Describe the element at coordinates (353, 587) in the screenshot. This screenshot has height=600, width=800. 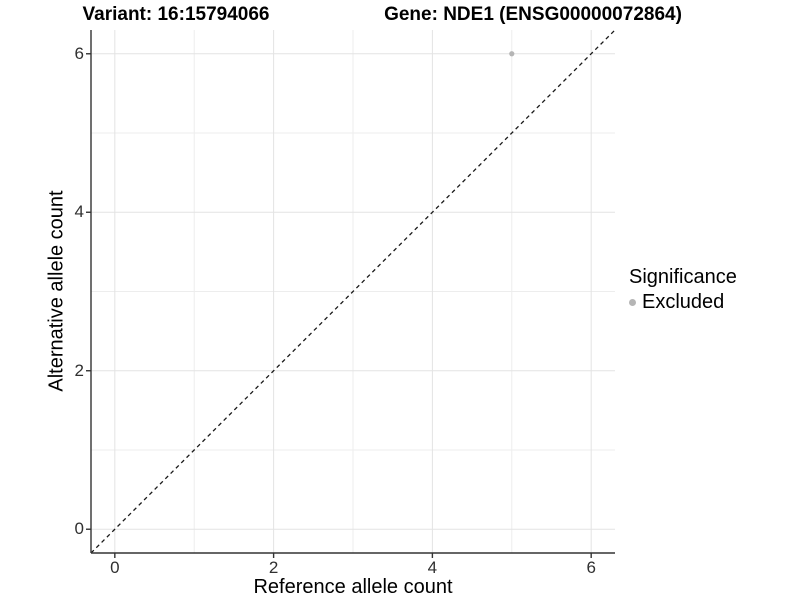
I see `x-axis-title: Reference allele count` at that location.